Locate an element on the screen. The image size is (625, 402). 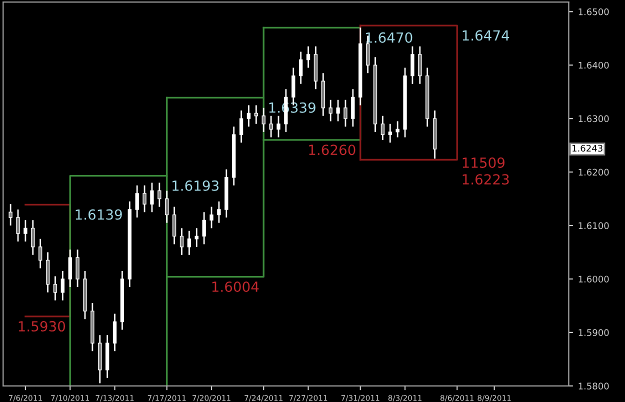
annotation: 1.6223 is located at coordinates (485, 179).